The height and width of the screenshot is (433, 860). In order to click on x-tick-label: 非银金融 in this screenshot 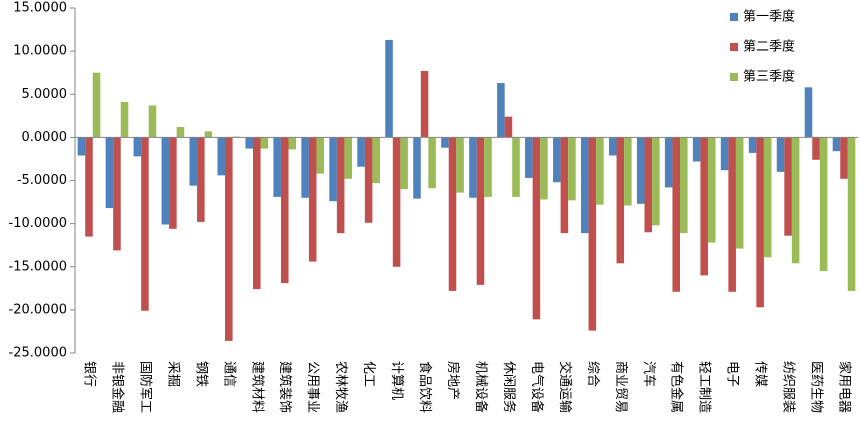, I will do `click(117, 387)`.